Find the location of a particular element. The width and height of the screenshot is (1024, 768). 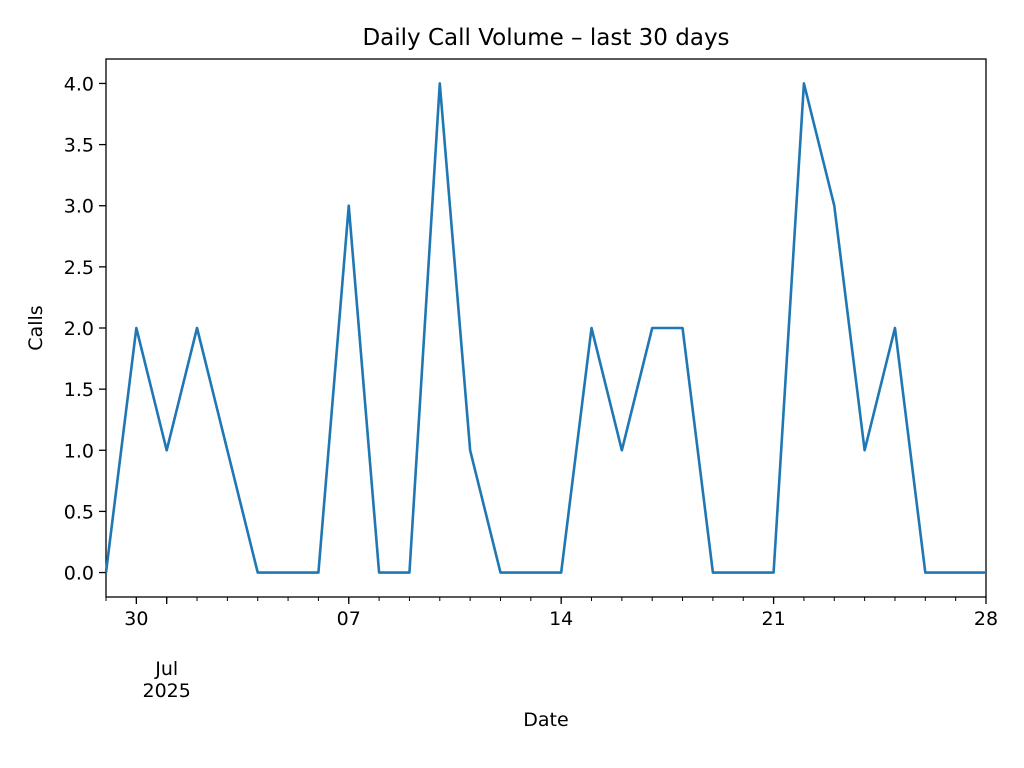

y-tick-label: 3.5 is located at coordinates (79, 146).